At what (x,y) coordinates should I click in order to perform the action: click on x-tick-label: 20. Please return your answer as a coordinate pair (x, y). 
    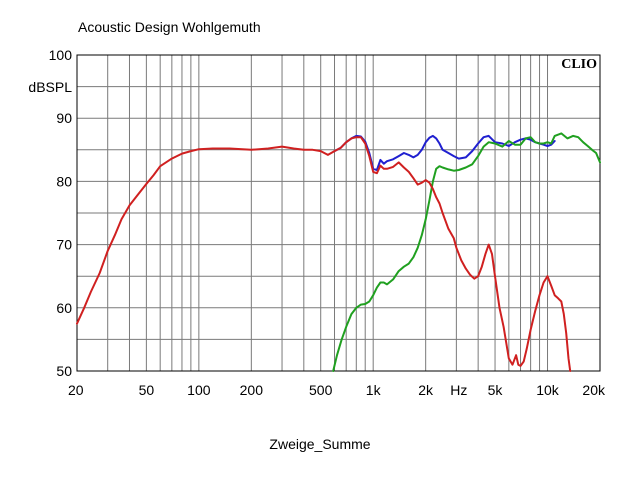
    Looking at the image, I should click on (76, 390).